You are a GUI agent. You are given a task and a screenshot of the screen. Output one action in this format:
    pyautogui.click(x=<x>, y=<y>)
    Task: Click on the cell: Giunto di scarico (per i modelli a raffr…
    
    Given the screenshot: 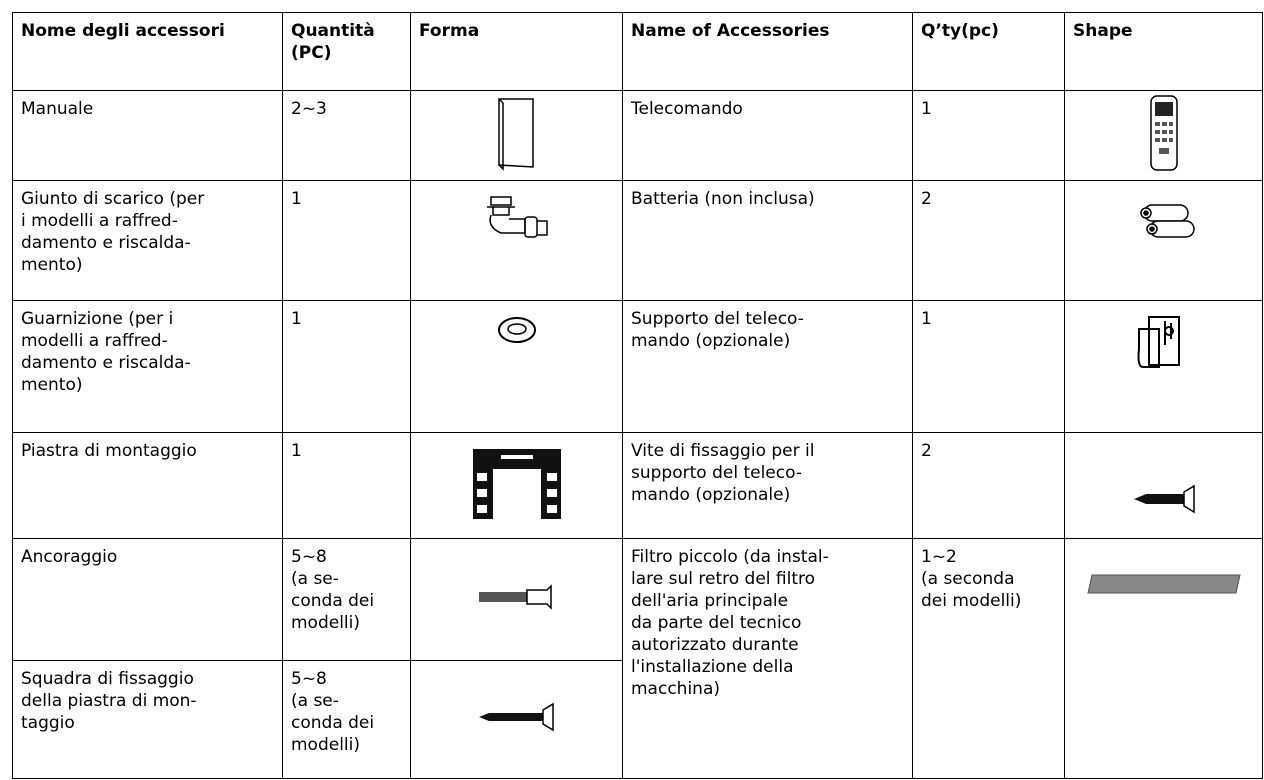 What is the action you would take?
    pyautogui.click(x=147, y=240)
    